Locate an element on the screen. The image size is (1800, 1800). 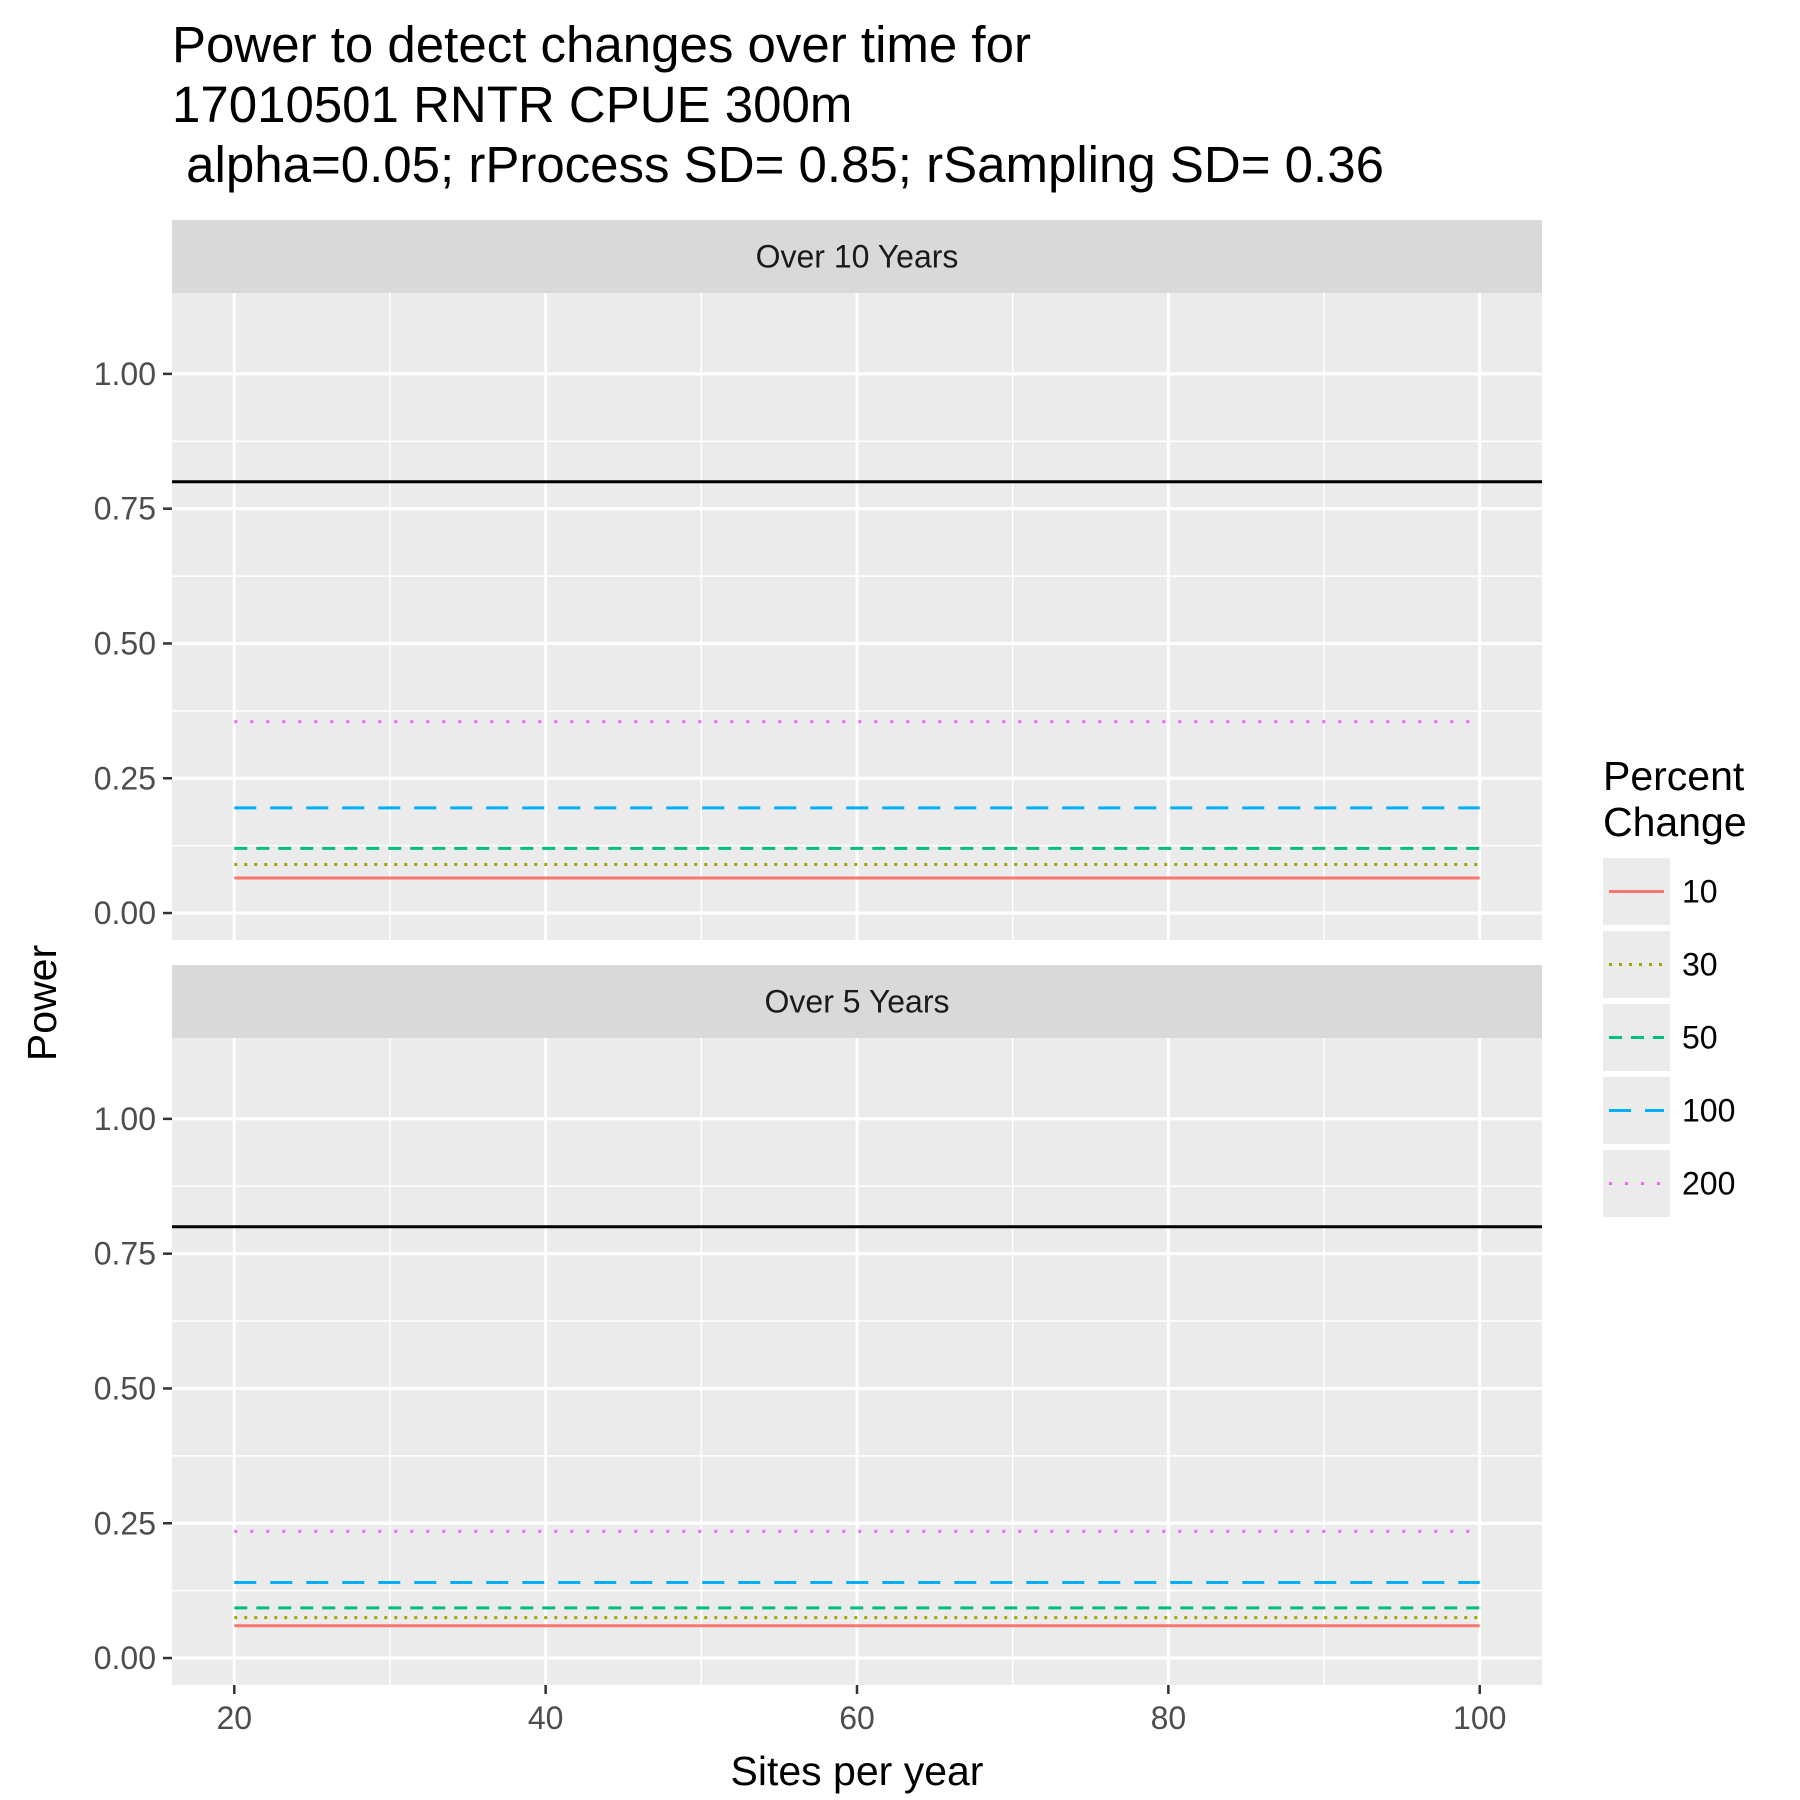
legend-title-line-2: Change is located at coordinates (1675, 822).